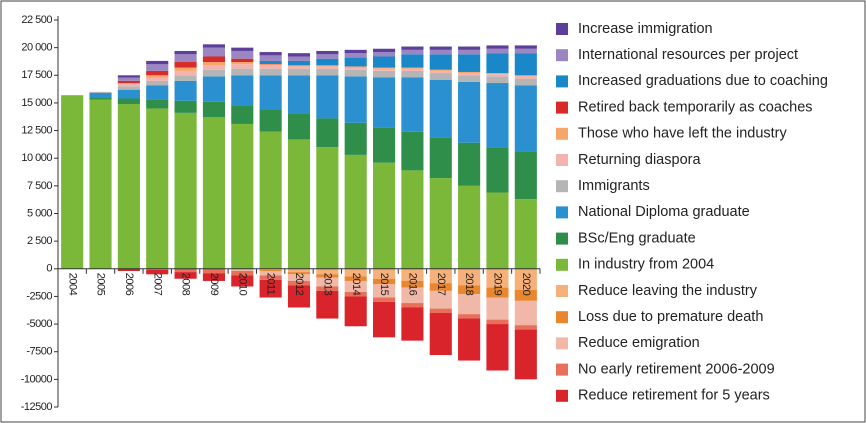 The width and height of the screenshot is (866, 423). Describe the element at coordinates (688, 55) in the screenshot. I see `legend-label: International resources per project` at that location.